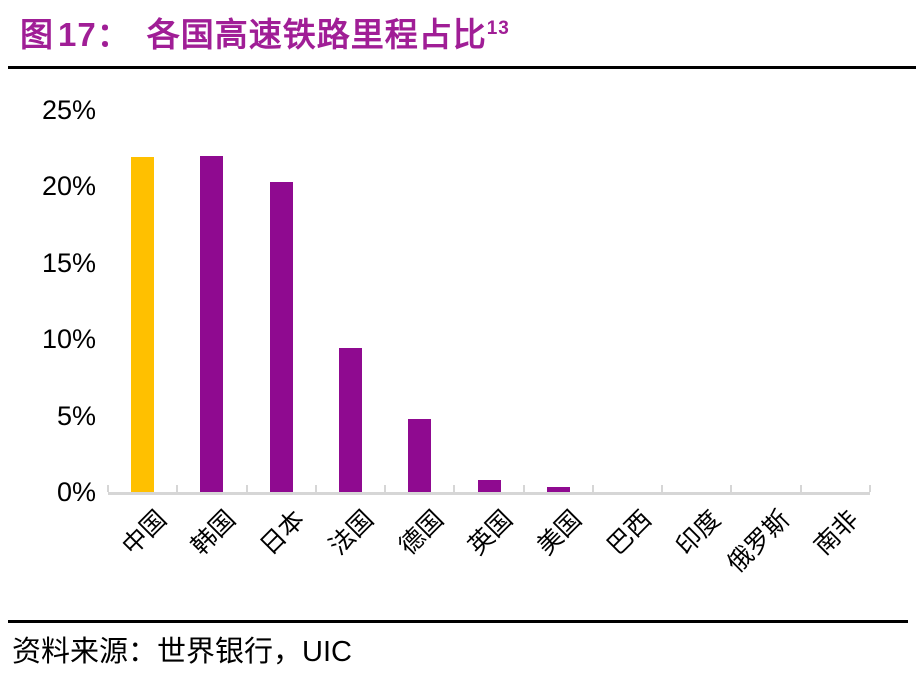 Image resolution: width=924 pixels, height=676 pixels. I want to click on figure-title: 图 17： 各国高速铁路里程占比13, so click(265, 32).